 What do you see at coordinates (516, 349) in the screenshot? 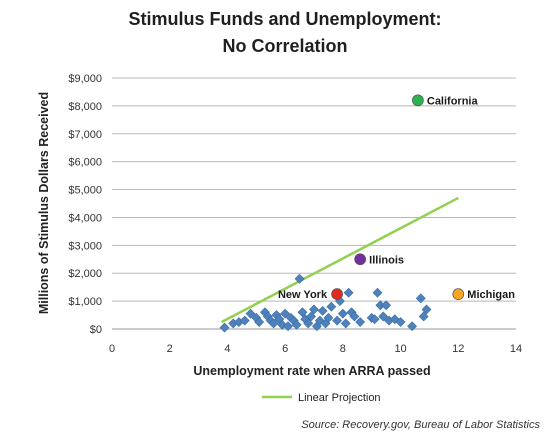
I see `x-tick-label: 14` at bounding box center [516, 349].